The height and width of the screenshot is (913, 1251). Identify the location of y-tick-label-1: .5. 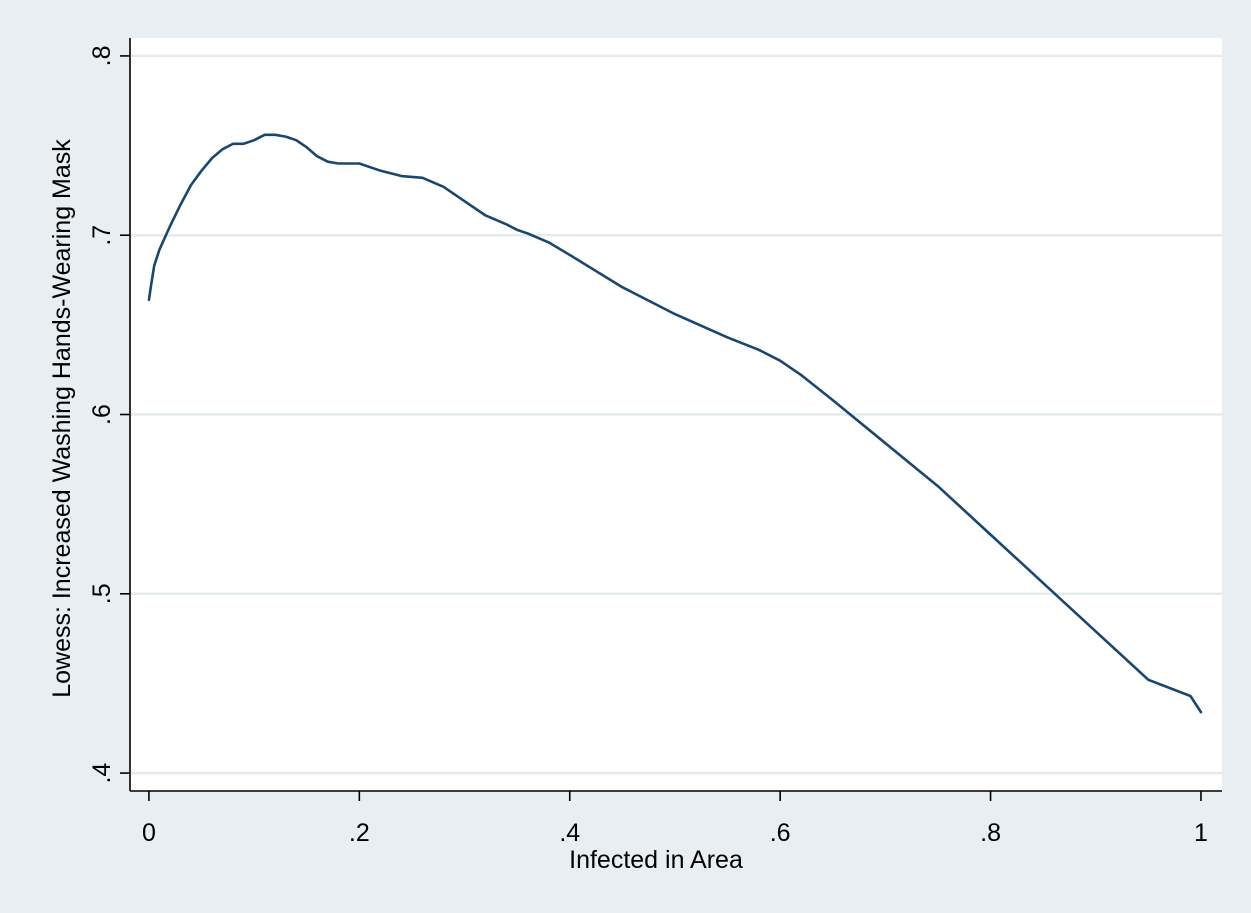
(102, 593).